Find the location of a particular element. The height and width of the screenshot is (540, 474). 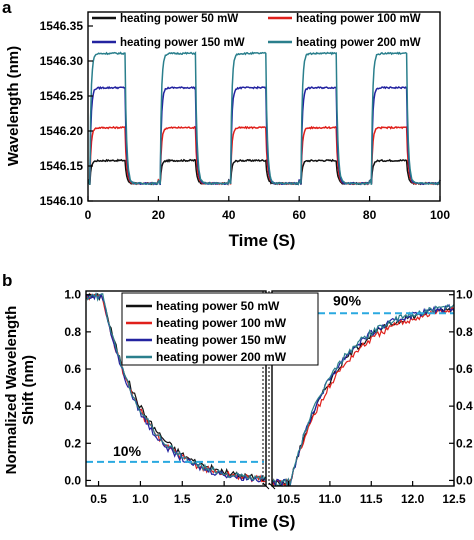

panel-b-x-tick-label: 1.5 is located at coordinates (182, 499).